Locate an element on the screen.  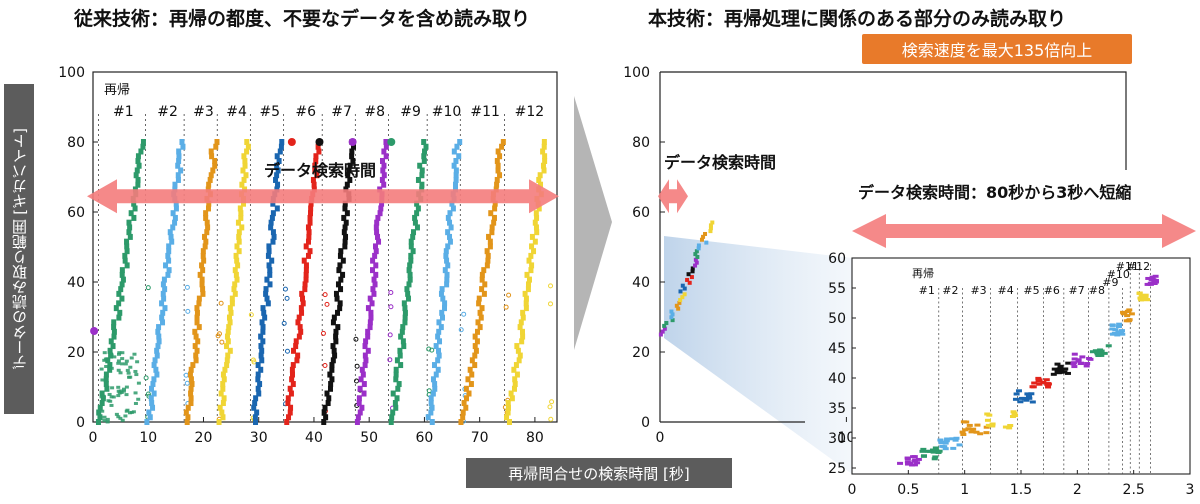
zoom-ytick-label: 45 is located at coordinates (837, 349).